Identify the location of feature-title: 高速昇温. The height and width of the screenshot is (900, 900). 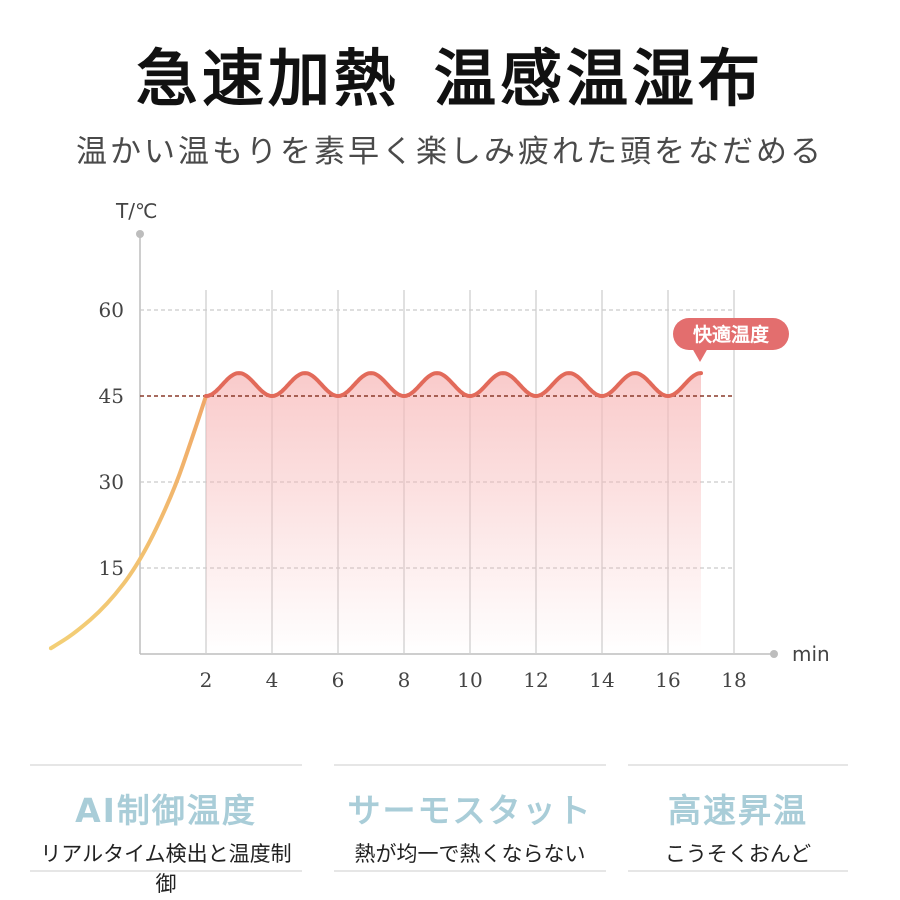
(738, 810).